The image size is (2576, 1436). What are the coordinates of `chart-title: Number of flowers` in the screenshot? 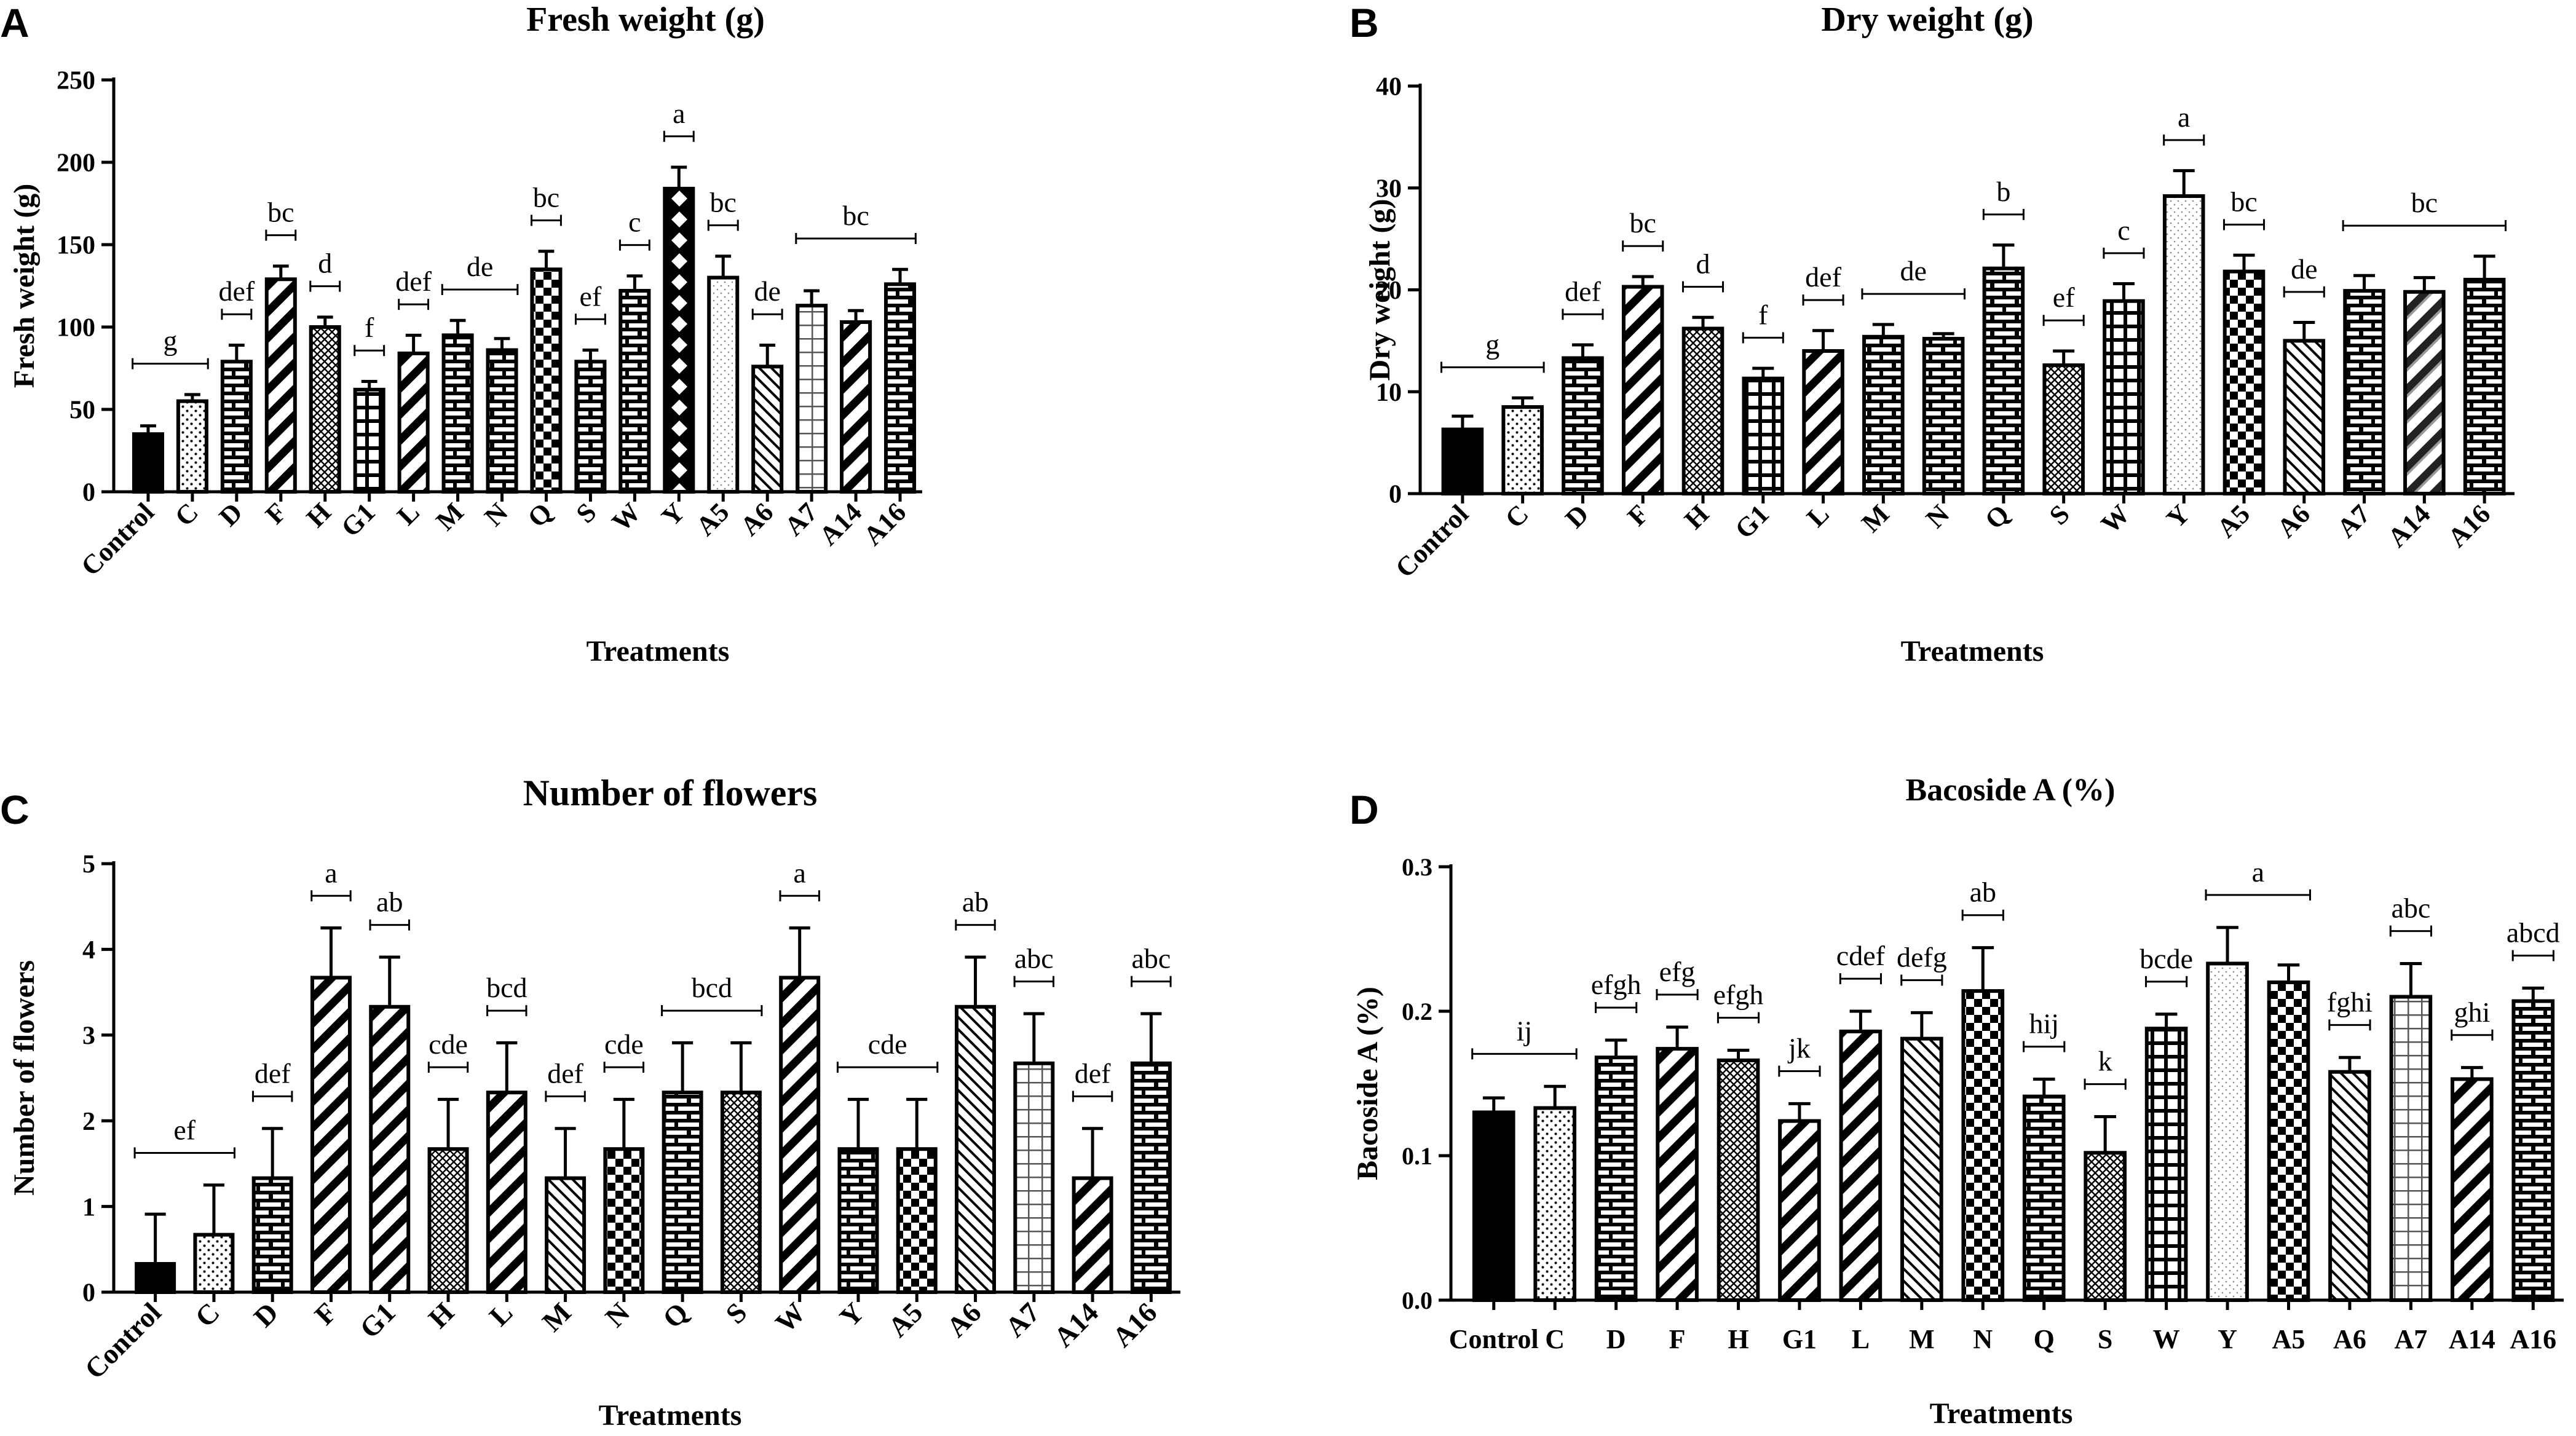 It's located at (670, 793).